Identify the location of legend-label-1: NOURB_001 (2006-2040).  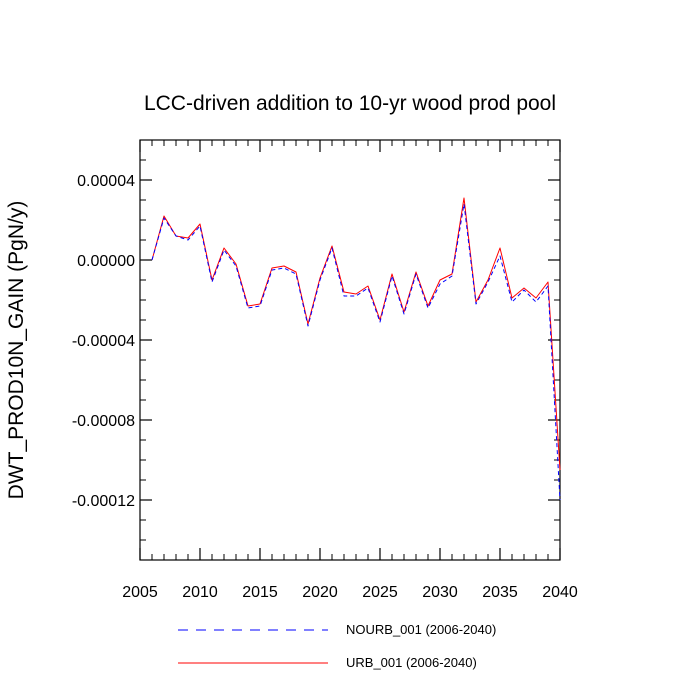
(421, 629).